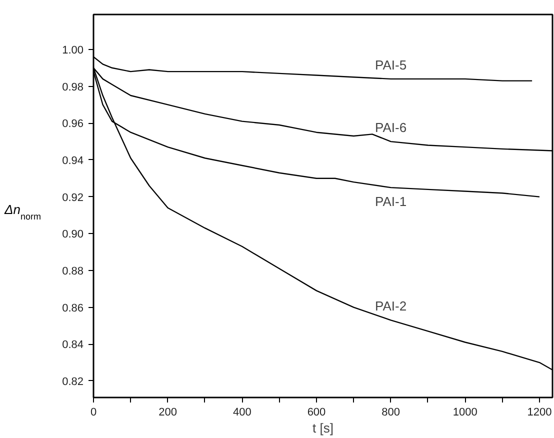  Describe the element at coordinates (168, 412) in the screenshot. I see `x-tick-label: 200` at that location.